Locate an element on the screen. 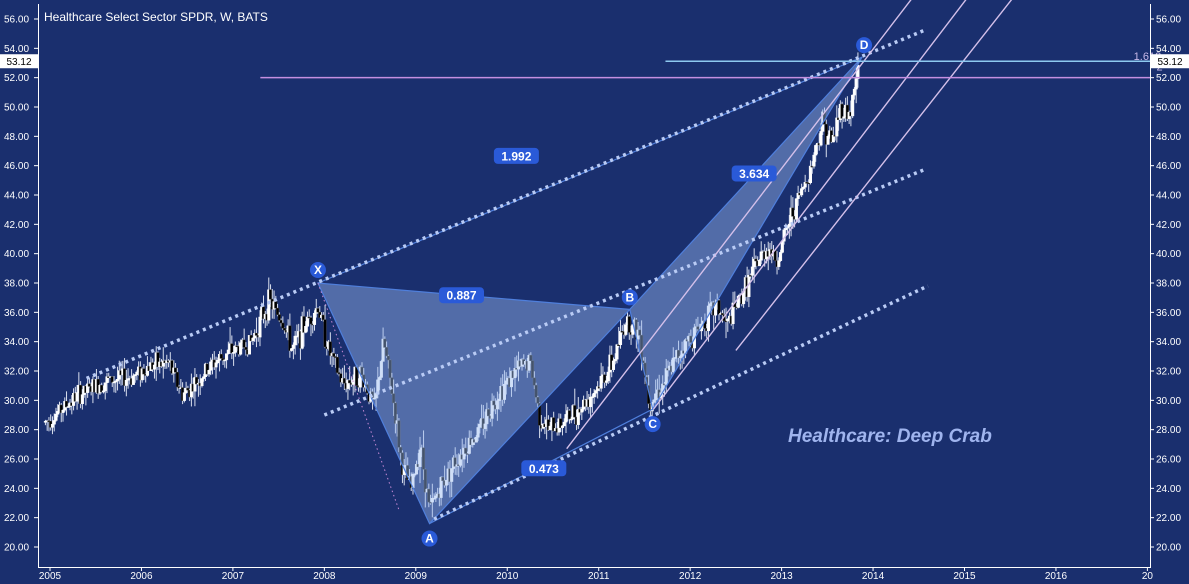 This screenshot has width=1189, height=584. ratio-label: 0.473 is located at coordinates (544, 469).